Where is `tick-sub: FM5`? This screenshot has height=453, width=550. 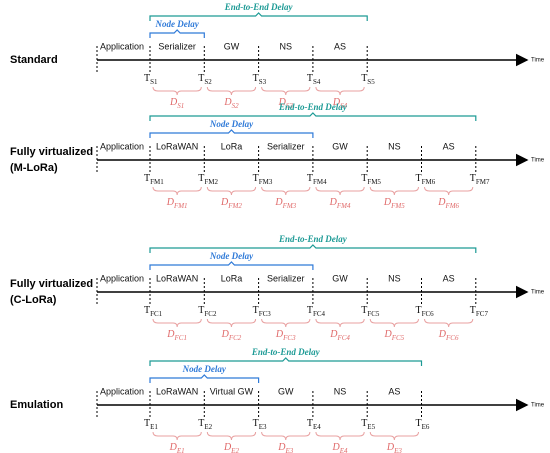
tick-sub: FM5 is located at coordinates (374, 182).